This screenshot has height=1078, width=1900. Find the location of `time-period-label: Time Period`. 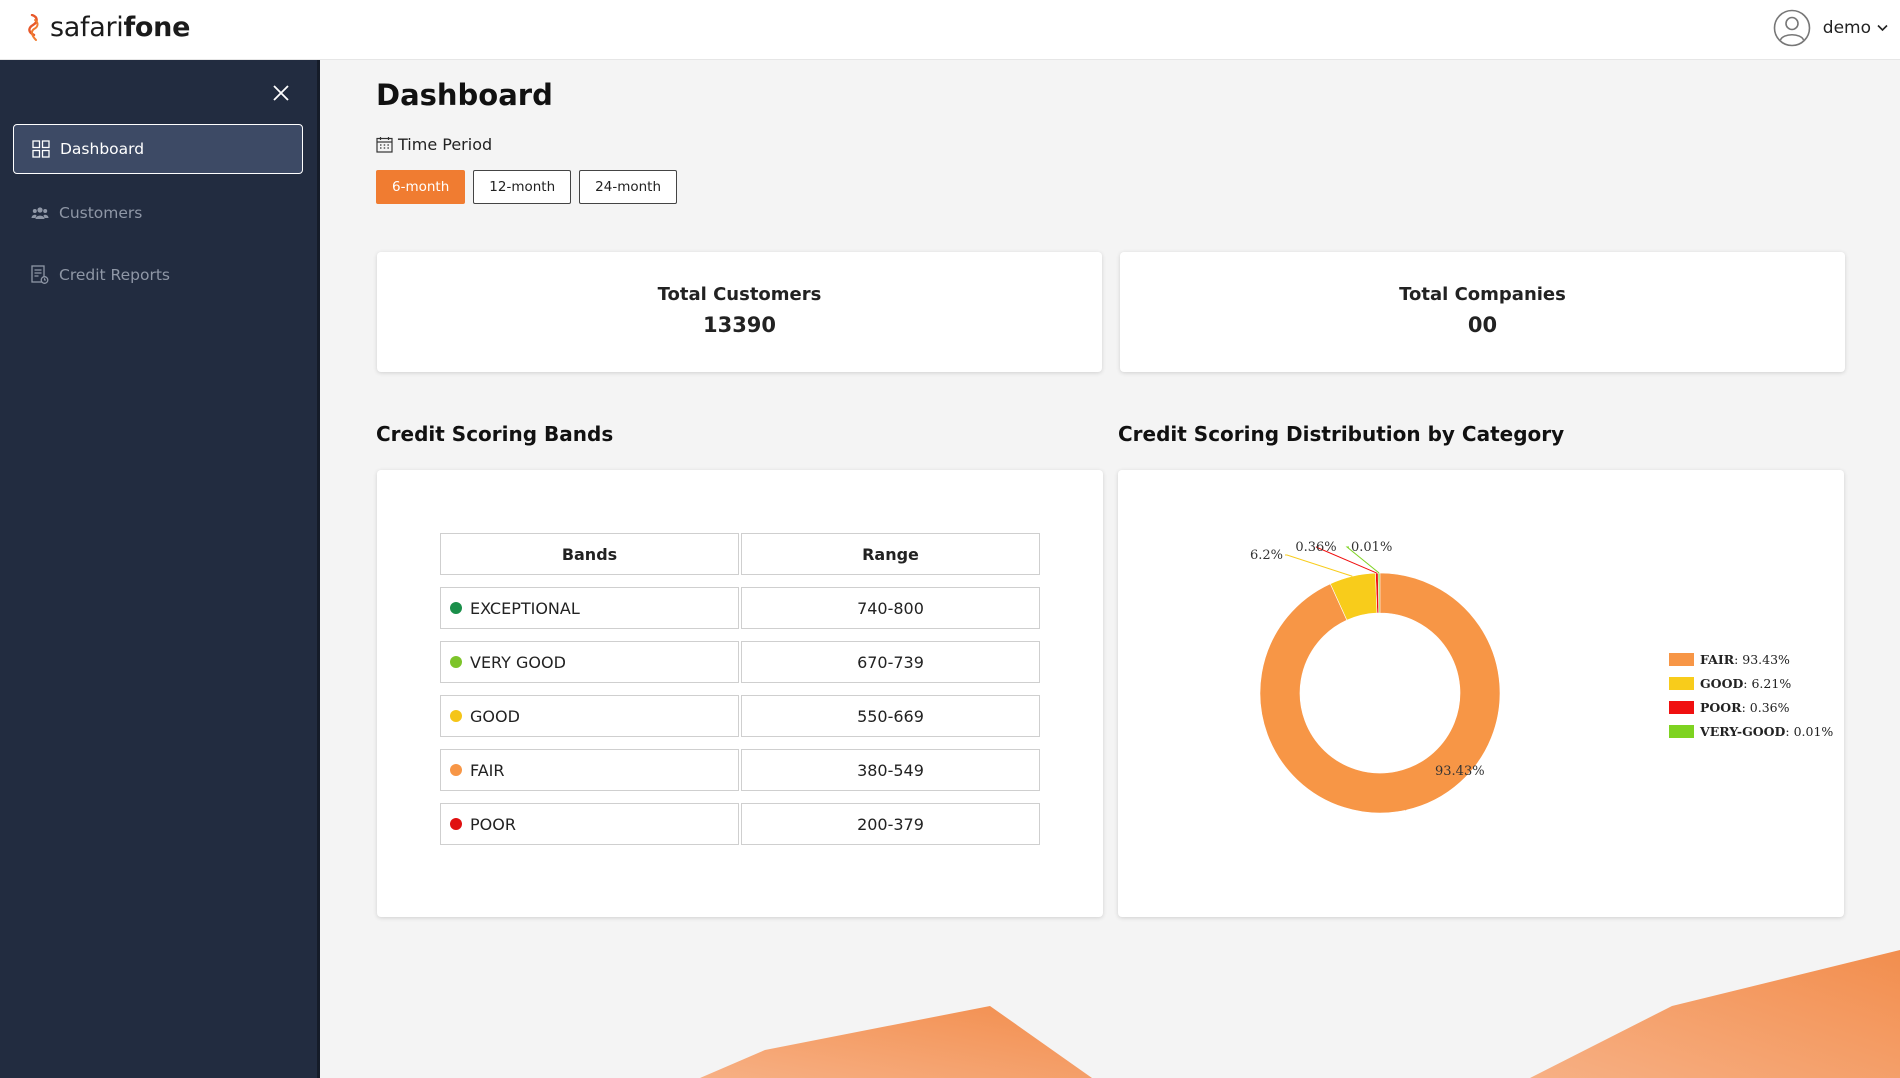

time-period-label: Time Period is located at coordinates (434, 144).